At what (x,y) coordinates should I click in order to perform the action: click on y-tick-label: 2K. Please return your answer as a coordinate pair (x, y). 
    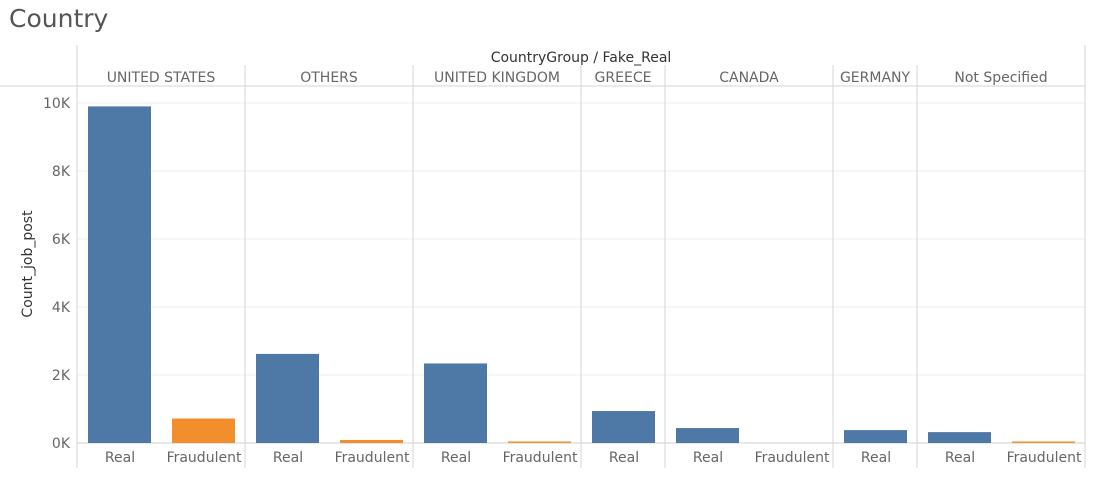
    Looking at the image, I should click on (61, 376).